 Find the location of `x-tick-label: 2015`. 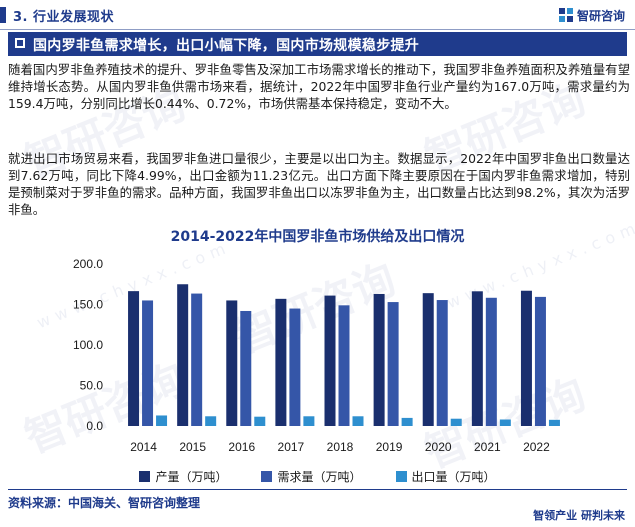

x-tick-label: 2015 is located at coordinates (192, 447).